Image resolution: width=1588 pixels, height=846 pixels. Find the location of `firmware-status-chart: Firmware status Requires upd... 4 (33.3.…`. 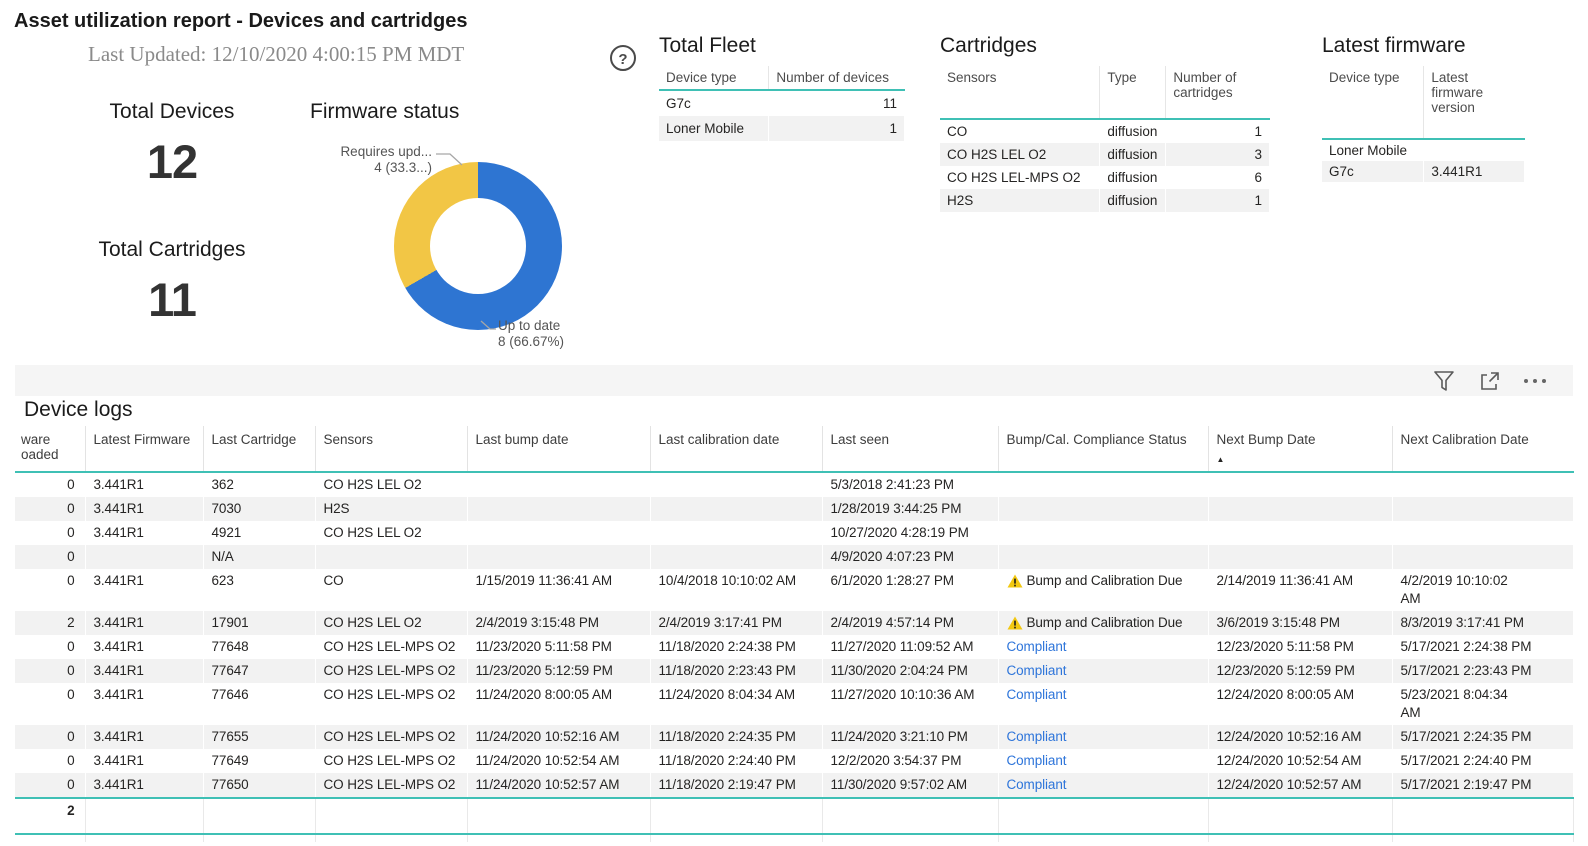

firmware-status-chart: Firmware status Requires upd... 4 (33.3.… is located at coordinates (455, 232).